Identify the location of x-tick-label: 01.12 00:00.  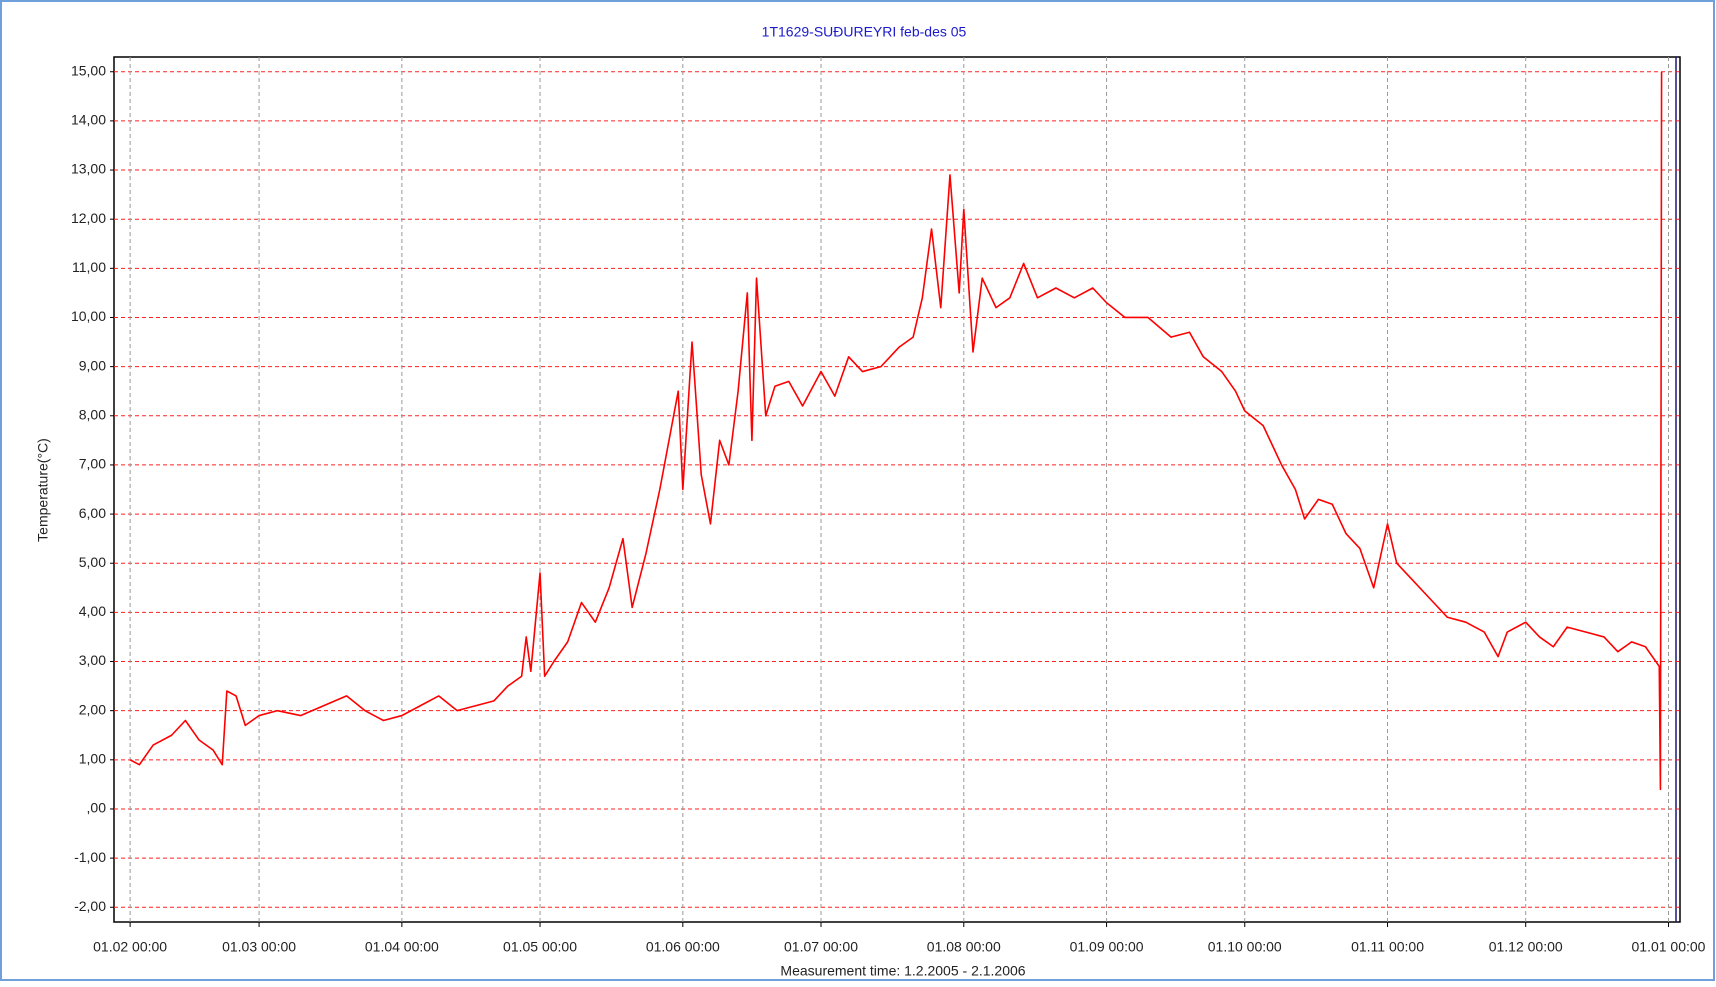
(1526, 947).